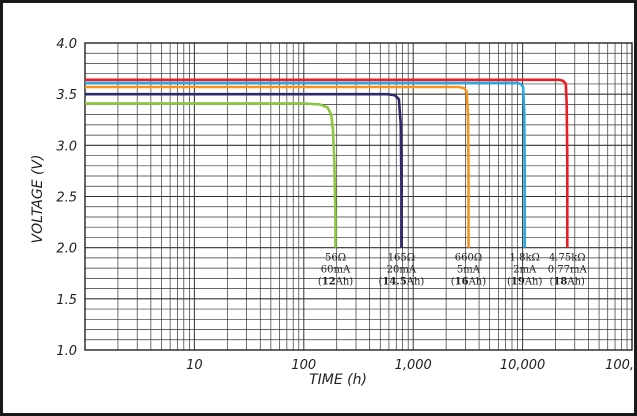  I want to click on x-axis-title: TIME (h), so click(338, 380).